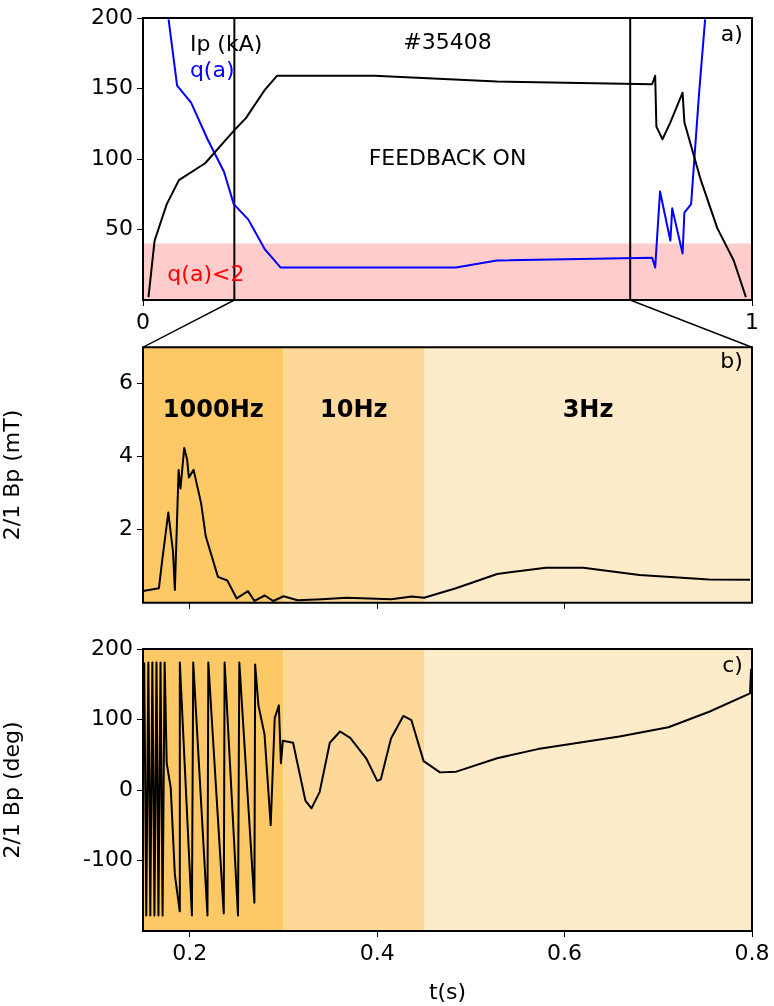  What do you see at coordinates (588, 409) in the screenshot?
I see `band-label: 3Hz` at bounding box center [588, 409].